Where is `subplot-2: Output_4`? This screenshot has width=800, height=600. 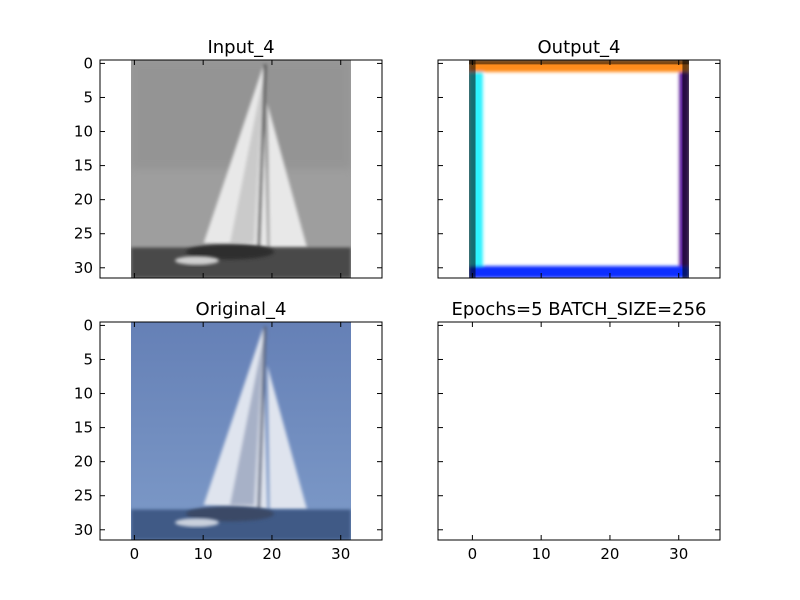 subplot-2: Output_4 is located at coordinates (579, 158).